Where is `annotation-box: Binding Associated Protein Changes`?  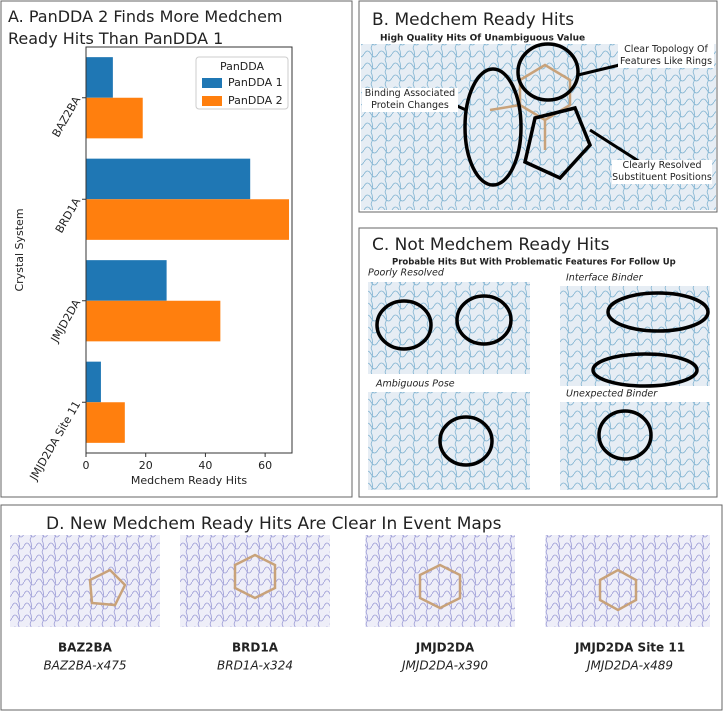 annotation-box: Binding Associated Protein Changes is located at coordinates (410, 100).